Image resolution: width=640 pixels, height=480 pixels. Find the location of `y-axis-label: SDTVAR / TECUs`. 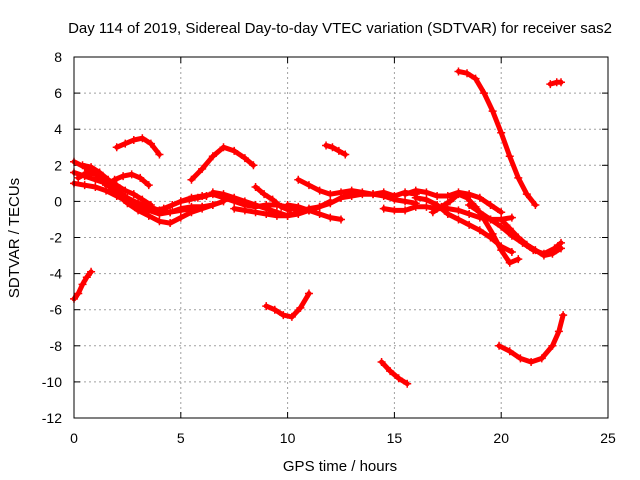

y-axis-label: SDTVAR / TECUs is located at coordinates (14, 238).